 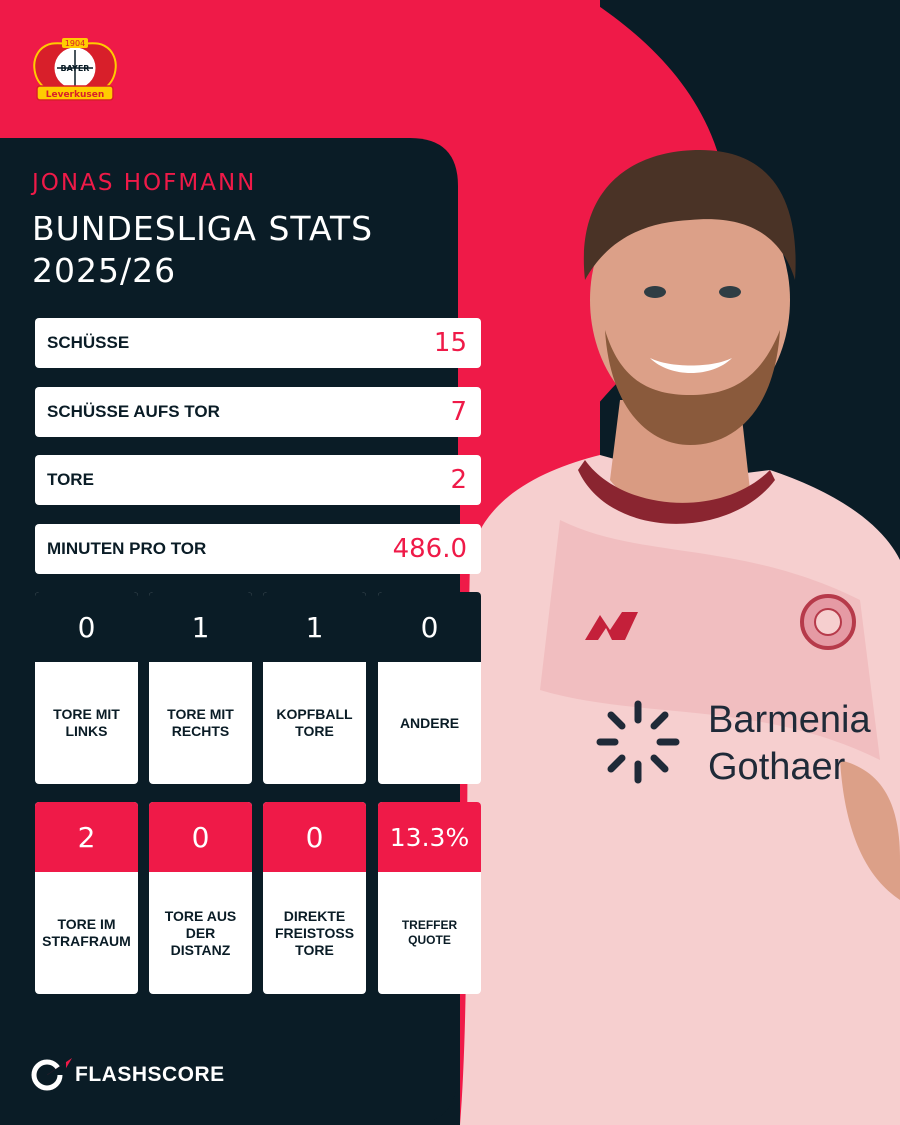 I want to click on tile-conversion-rate: 13.3% TREFFER QUOTE, so click(x=429, y=898).